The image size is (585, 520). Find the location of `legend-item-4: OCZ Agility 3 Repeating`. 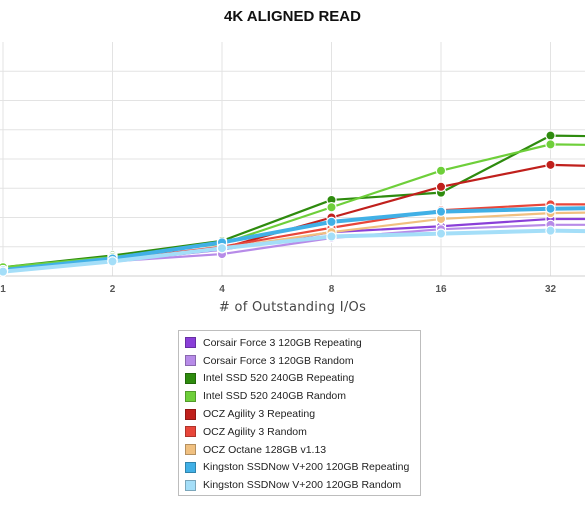

legend-item-4: OCZ Agility 3 Repeating is located at coordinates (299, 414).